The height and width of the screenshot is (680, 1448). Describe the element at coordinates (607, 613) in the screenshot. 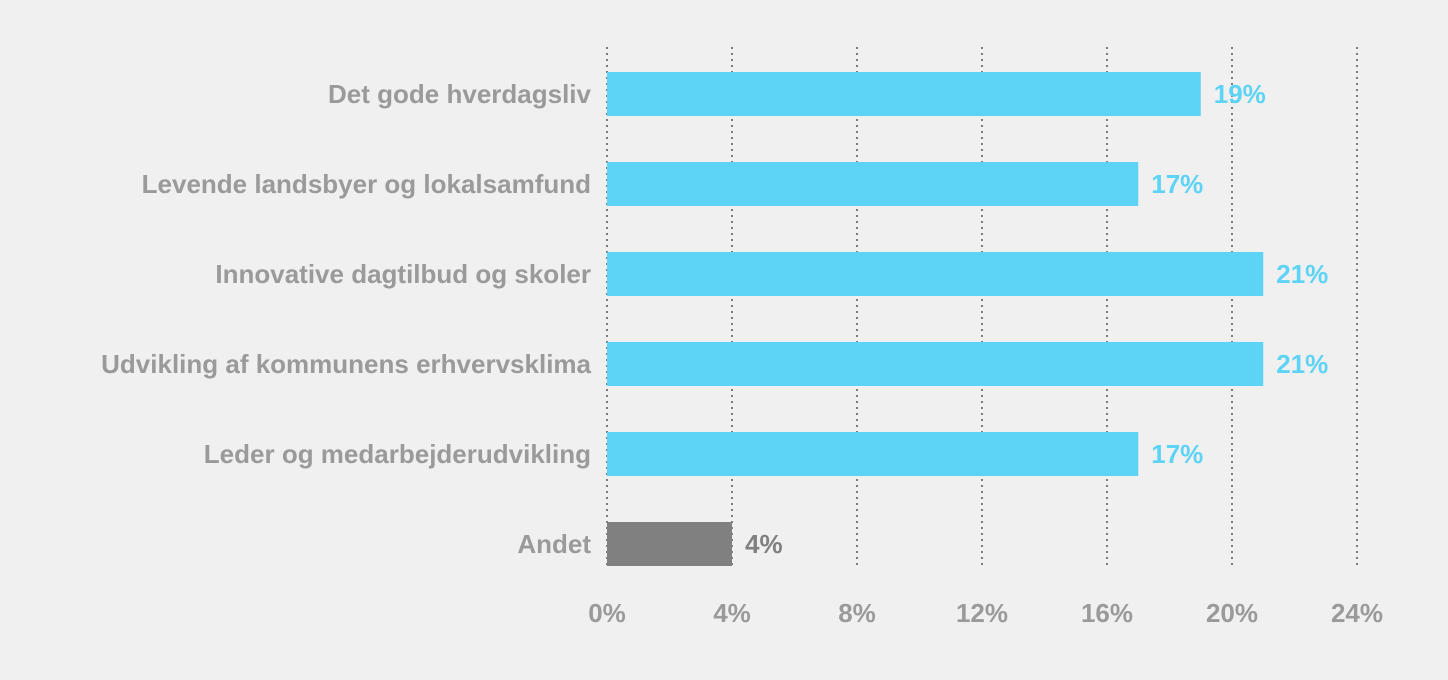

I see `x-tick-label: 0%` at that location.